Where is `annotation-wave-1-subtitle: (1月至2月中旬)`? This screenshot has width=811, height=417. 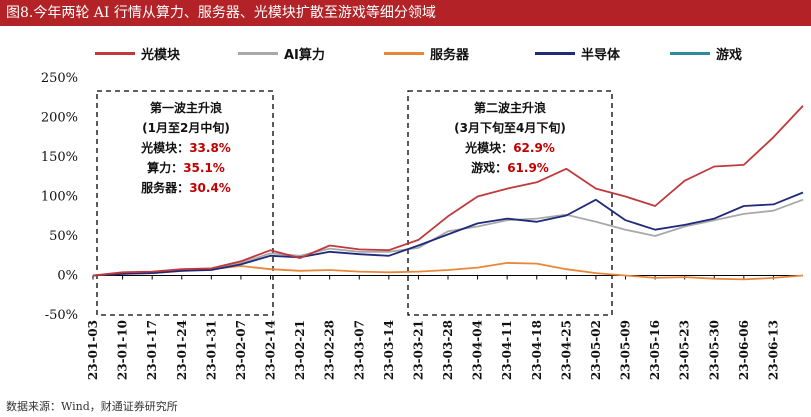 annotation-wave-1-subtitle: (1月至2月中旬) is located at coordinates (186, 128).